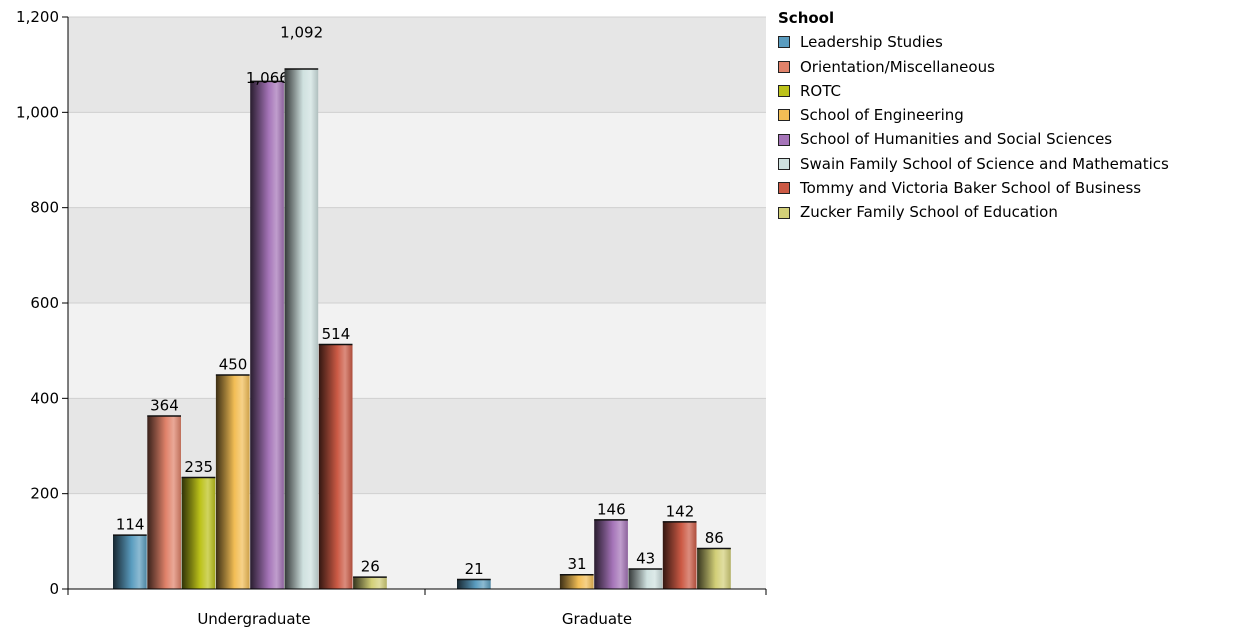 This screenshot has height=629, width=1235. What do you see at coordinates (164, 405) in the screenshot?
I see `bar-value-label: 364` at bounding box center [164, 405].